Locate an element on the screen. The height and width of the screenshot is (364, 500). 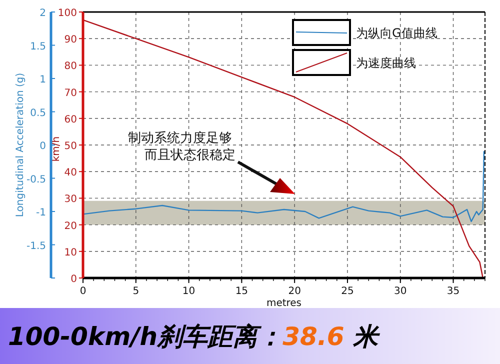
y-tick-label: 60 is located at coordinates (70, 120).